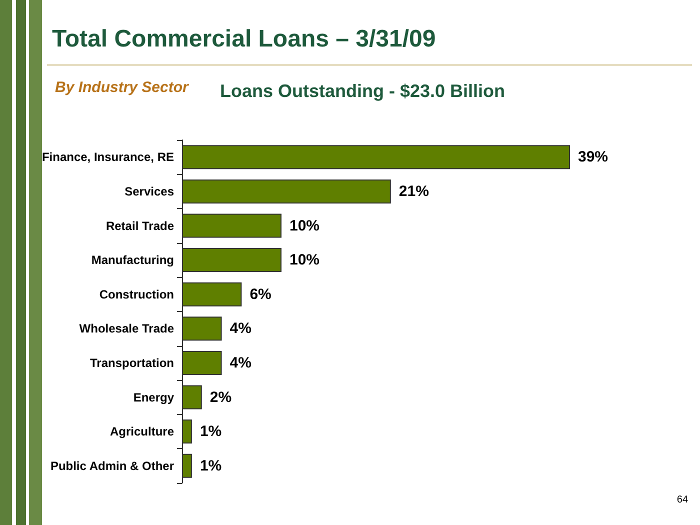  Describe the element at coordinates (149, 191) in the screenshot. I see `y-tick-label: Services` at that location.